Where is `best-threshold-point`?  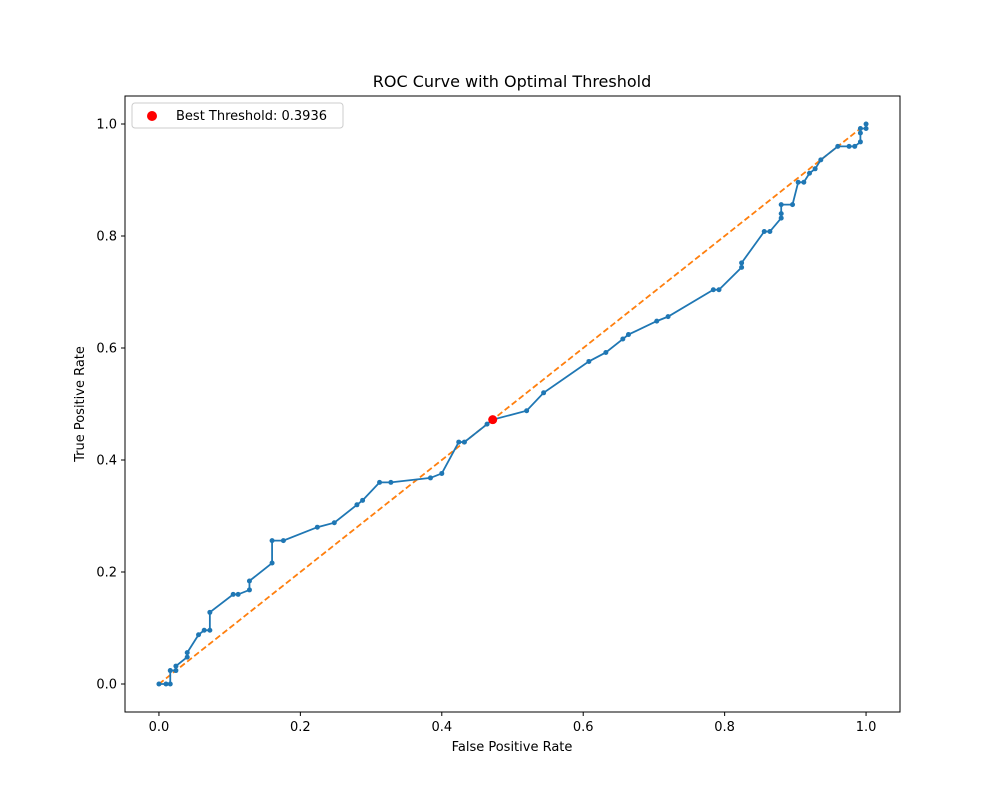 best-threshold-point is located at coordinates (493, 420).